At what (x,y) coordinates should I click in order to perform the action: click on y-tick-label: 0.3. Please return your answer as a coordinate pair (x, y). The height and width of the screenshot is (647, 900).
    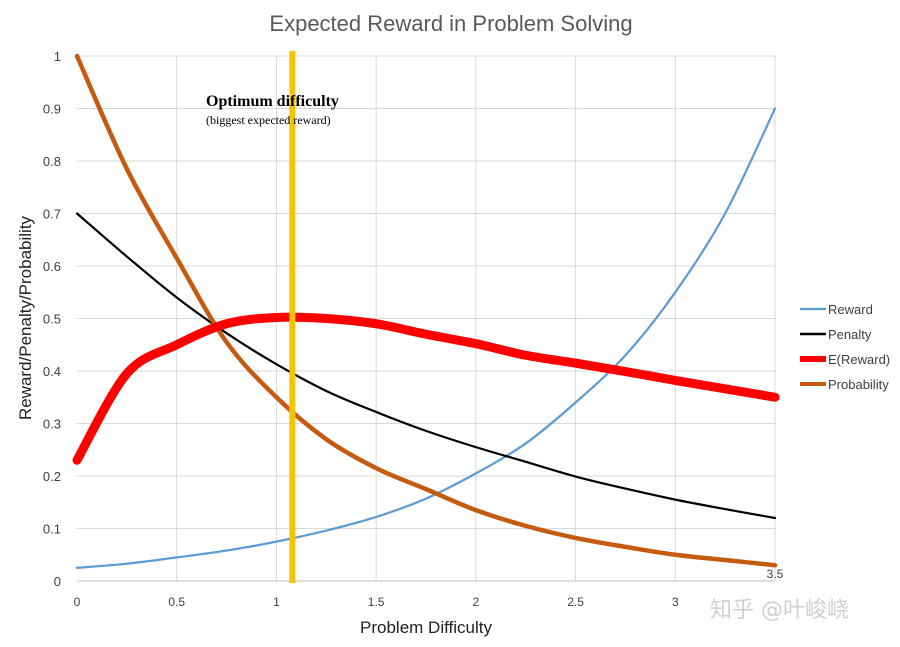
    Looking at the image, I should click on (52, 424).